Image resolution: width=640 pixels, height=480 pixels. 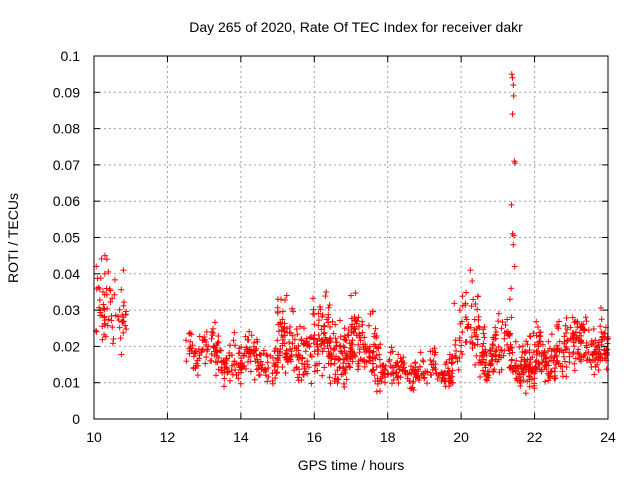 I want to click on y-tick-label: 0.01, so click(x=66, y=383).